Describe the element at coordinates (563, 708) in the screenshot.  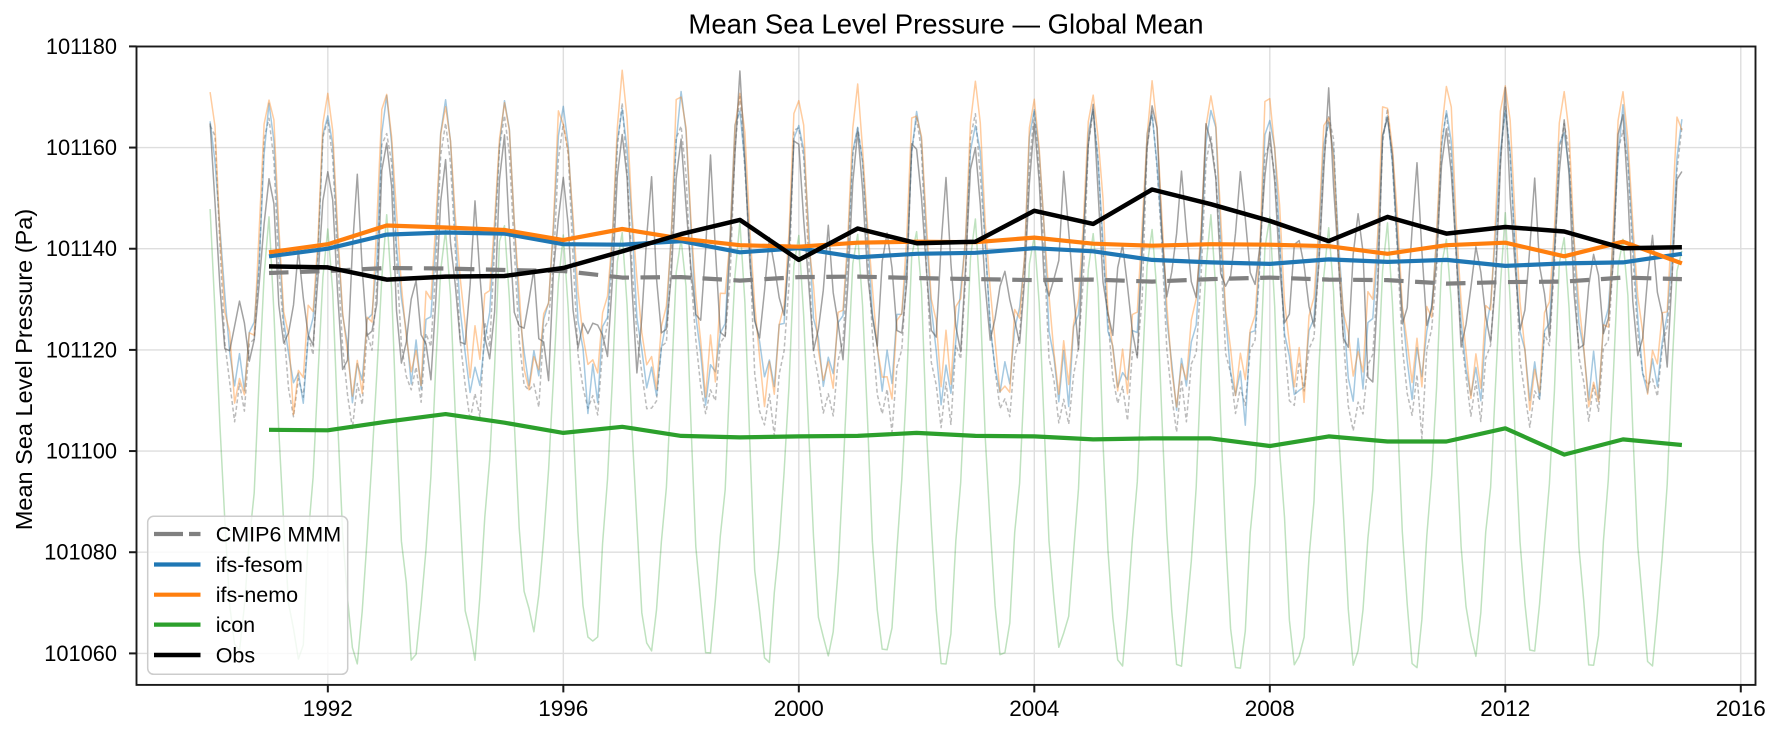
I see `svg-text: 1996` at that location.